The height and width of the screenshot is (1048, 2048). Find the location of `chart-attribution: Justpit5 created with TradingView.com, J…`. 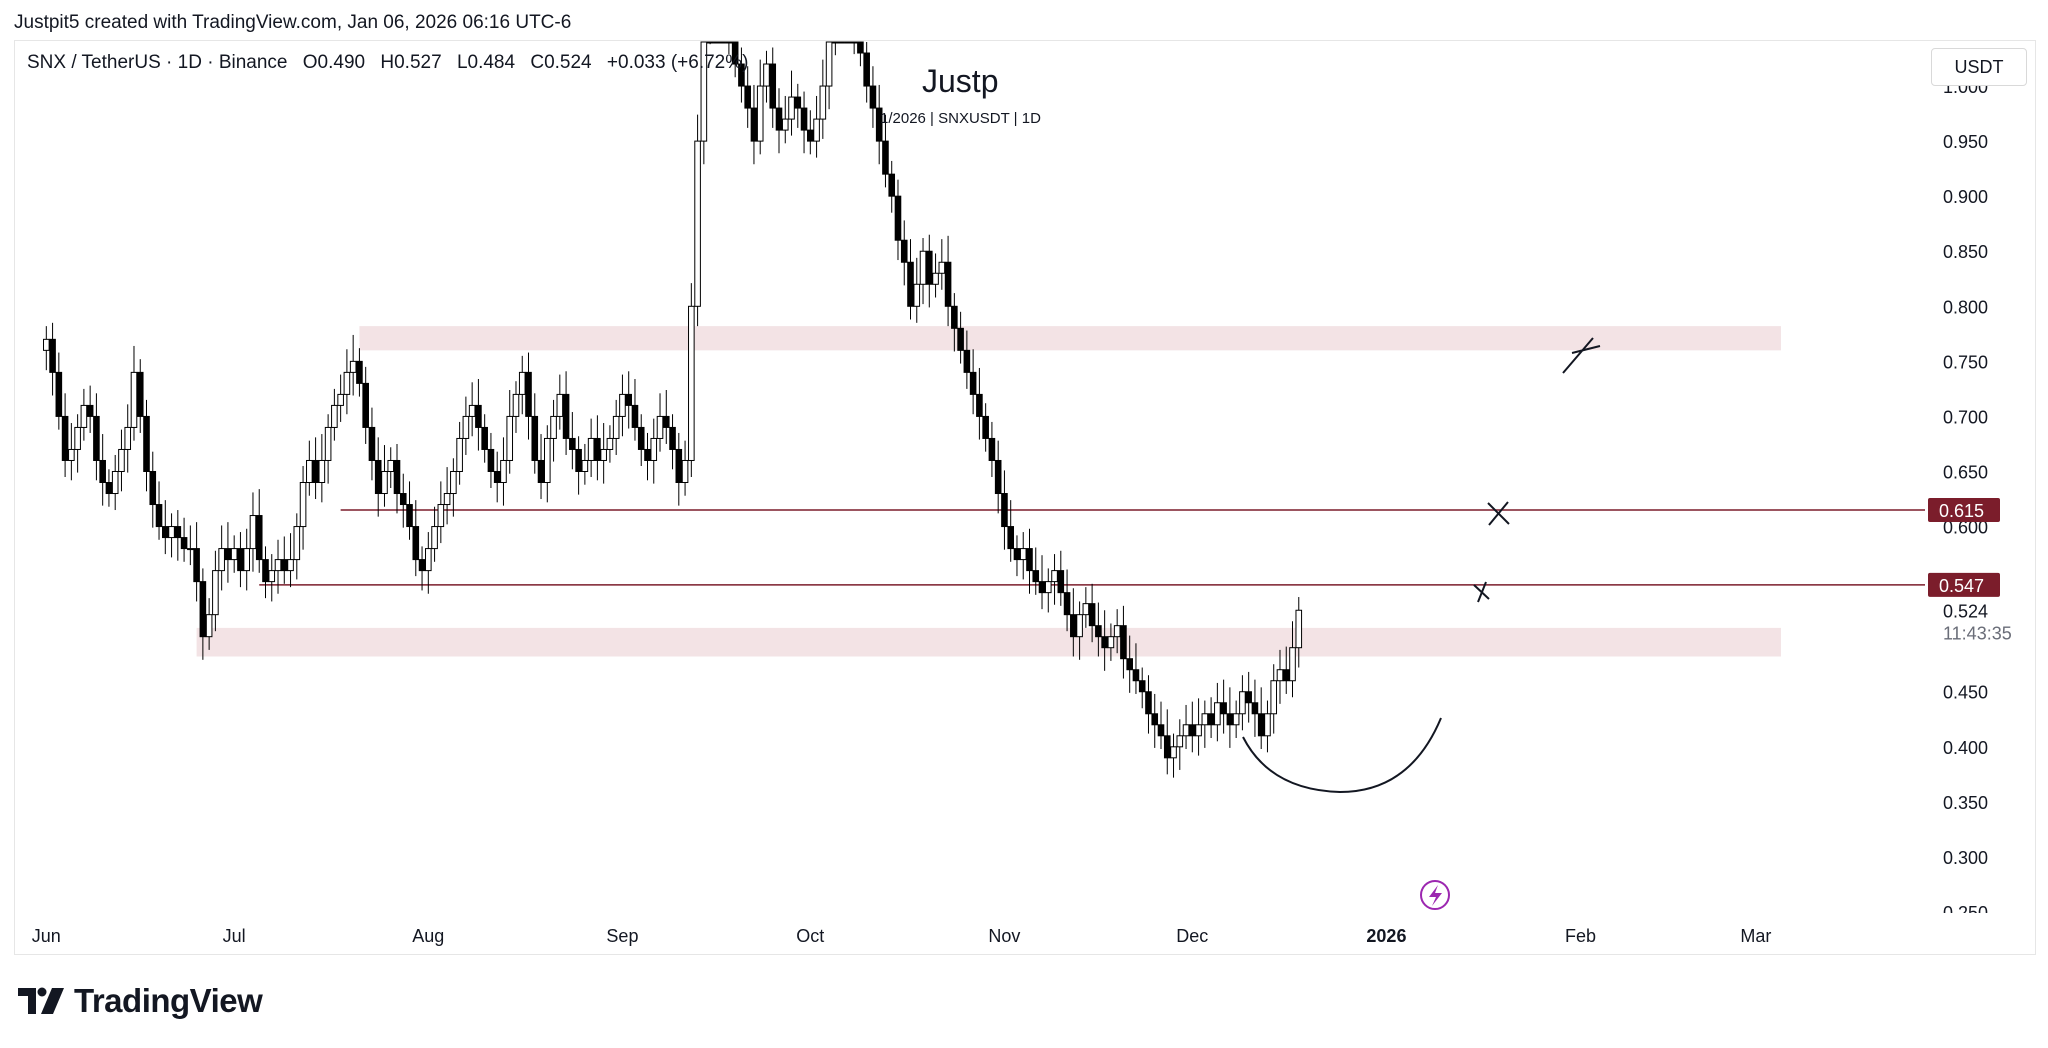

chart-attribution: Justpit5 created with TradingView.com, J… is located at coordinates (293, 22).